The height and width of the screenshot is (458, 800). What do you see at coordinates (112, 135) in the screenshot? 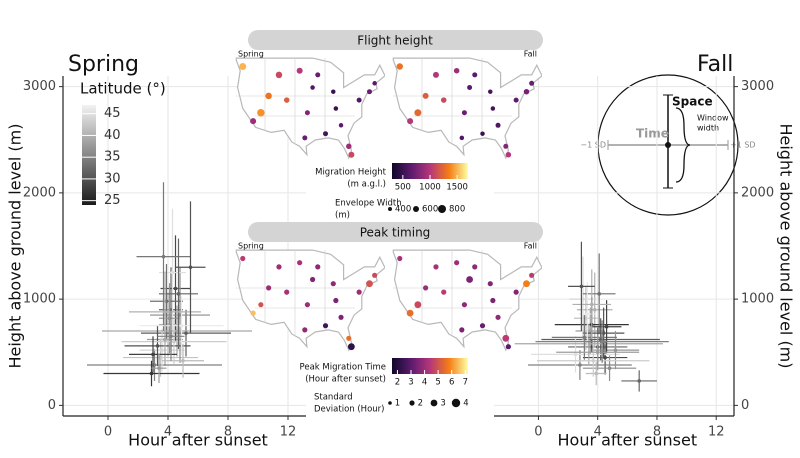
I see `legend-label: 40` at bounding box center [112, 135].